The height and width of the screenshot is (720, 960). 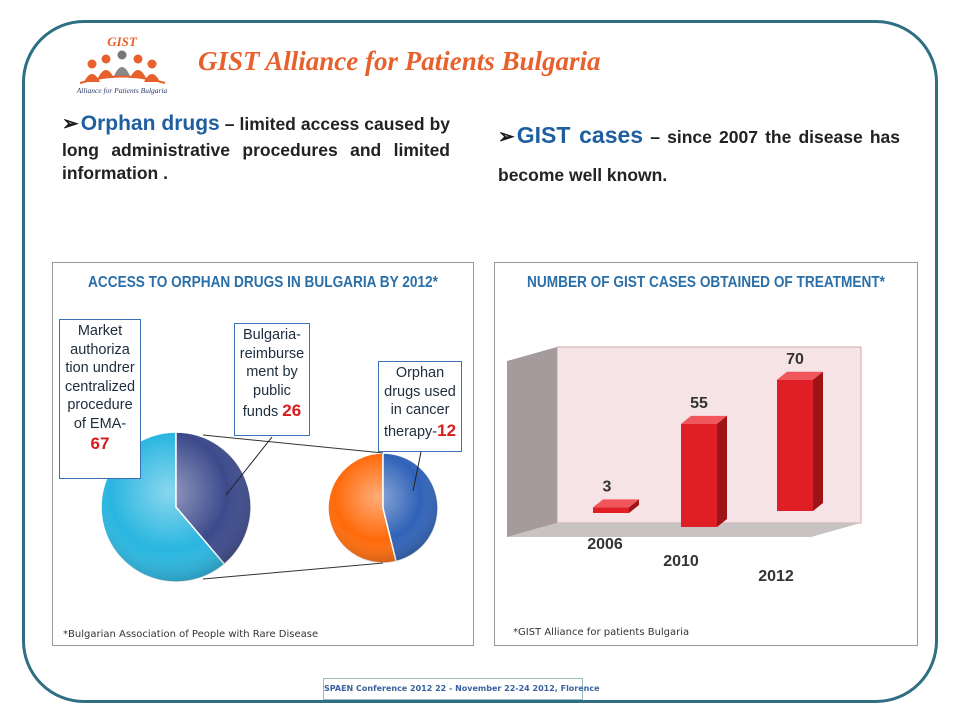 I want to click on page-title: GIST Alliance for Patients Bulgaria, so click(x=399, y=61).